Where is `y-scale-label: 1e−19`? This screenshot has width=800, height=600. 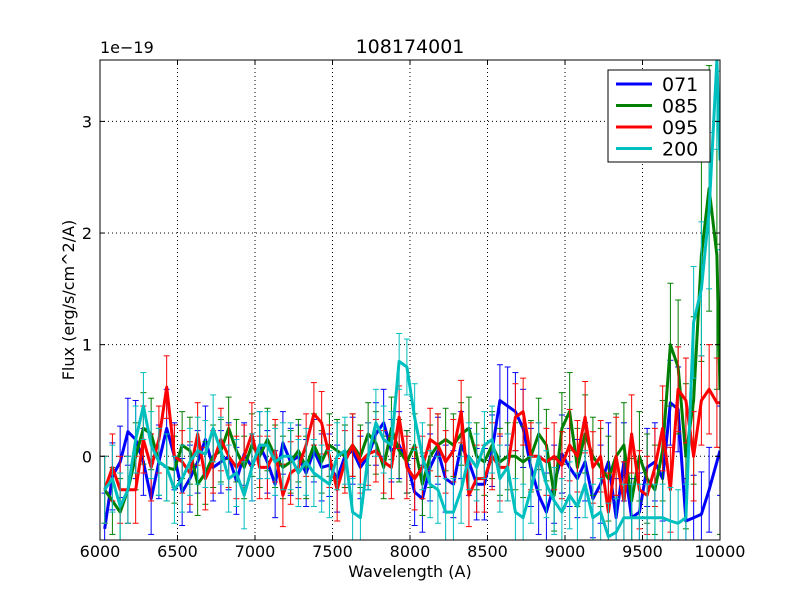 y-scale-label: 1e−19 is located at coordinates (127, 47).